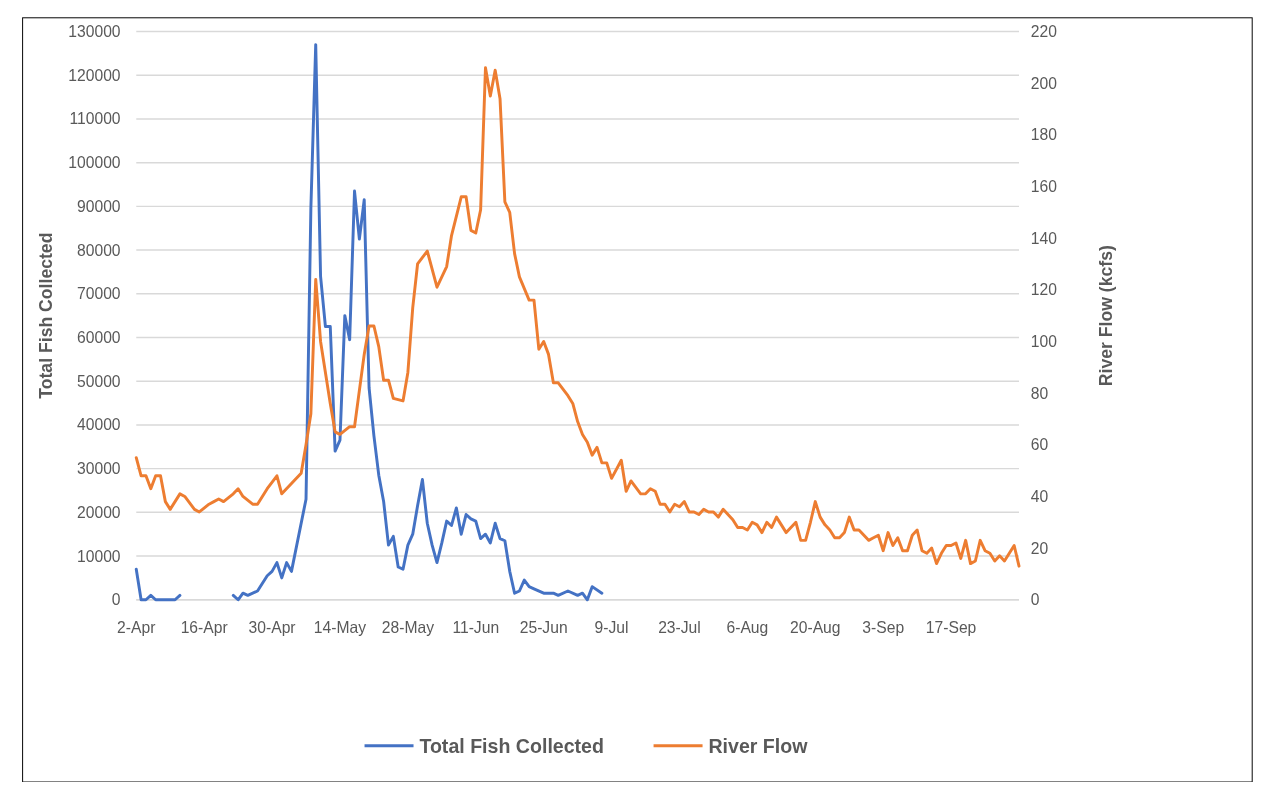  What do you see at coordinates (543, 628) in the screenshot?
I see `x-tick-label: 25-Jun` at bounding box center [543, 628].